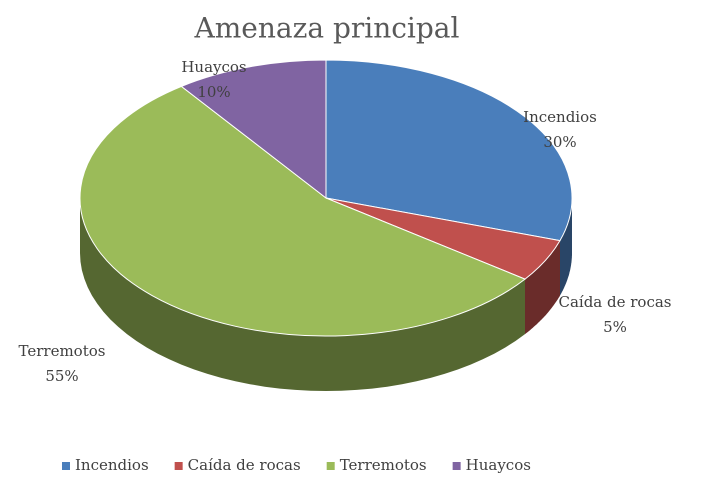 The image size is (708, 478). I want to click on data-label-value: 55%, so click(61, 376).